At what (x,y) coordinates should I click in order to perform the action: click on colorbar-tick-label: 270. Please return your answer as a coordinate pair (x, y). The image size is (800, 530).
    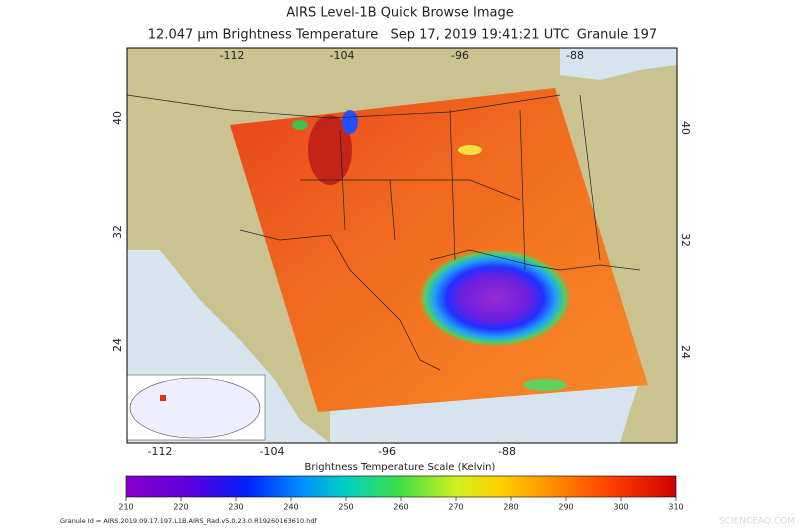
    Looking at the image, I should click on (455, 507).